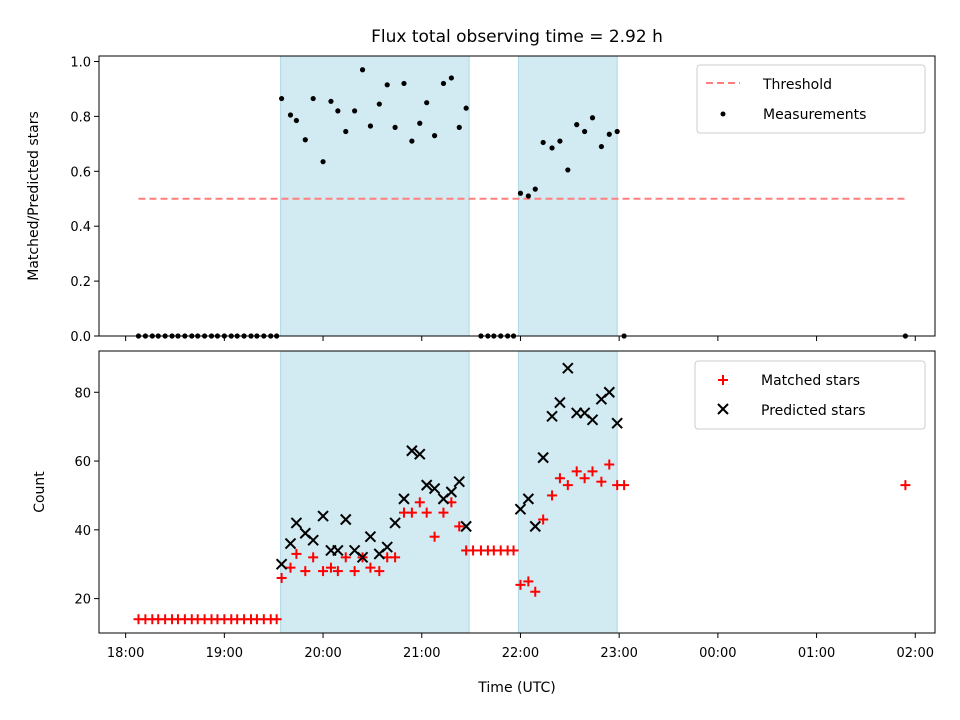  Describe the element at coordinates (125, 653) in the screenshot. I see `x-tick-label: 18:00` at that location.